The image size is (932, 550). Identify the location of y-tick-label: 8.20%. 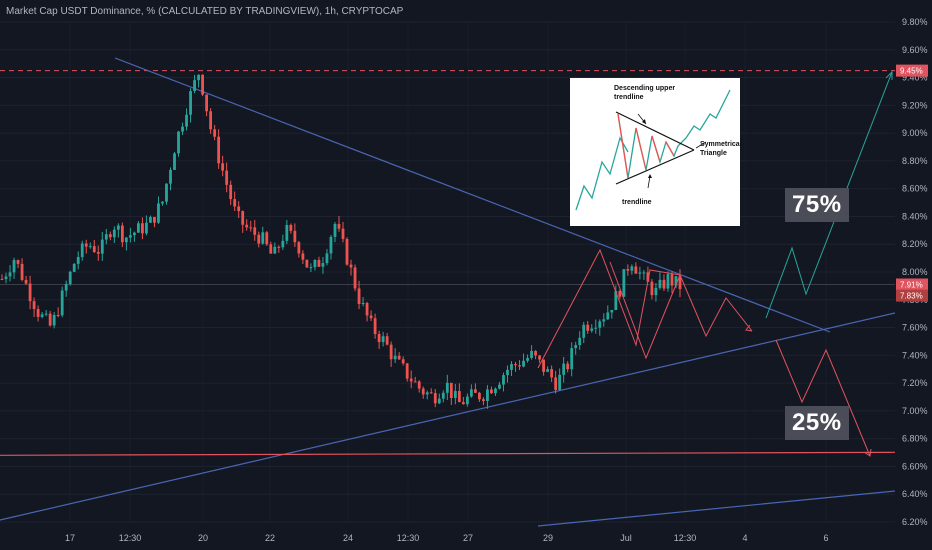
(915, 244).